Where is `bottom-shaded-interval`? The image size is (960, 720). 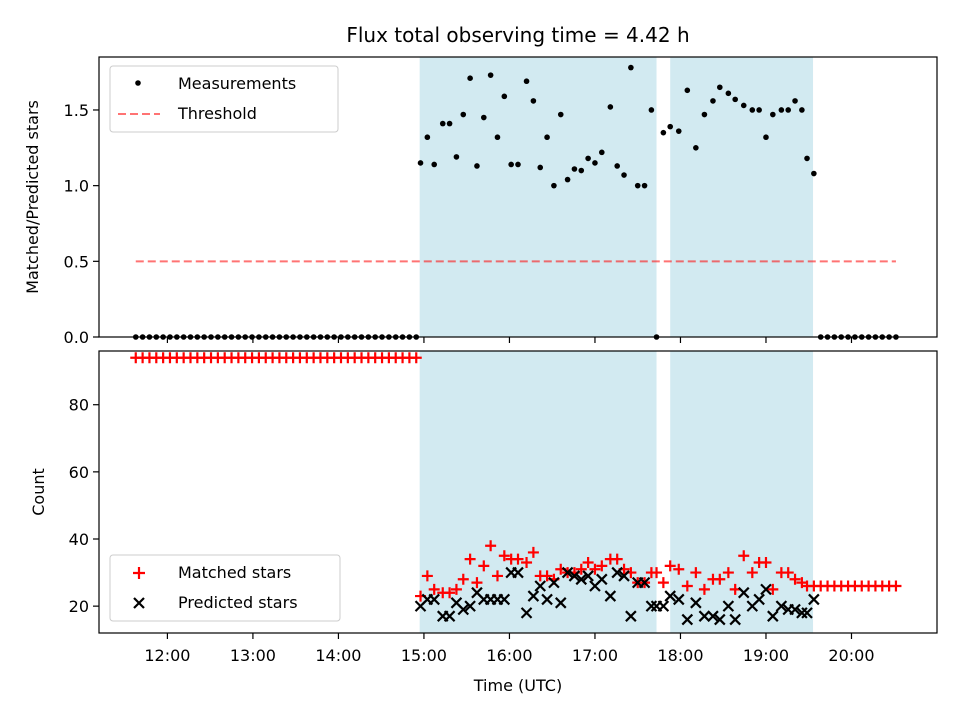 bottom-shaded-interval is located at coordinates (742, 492).